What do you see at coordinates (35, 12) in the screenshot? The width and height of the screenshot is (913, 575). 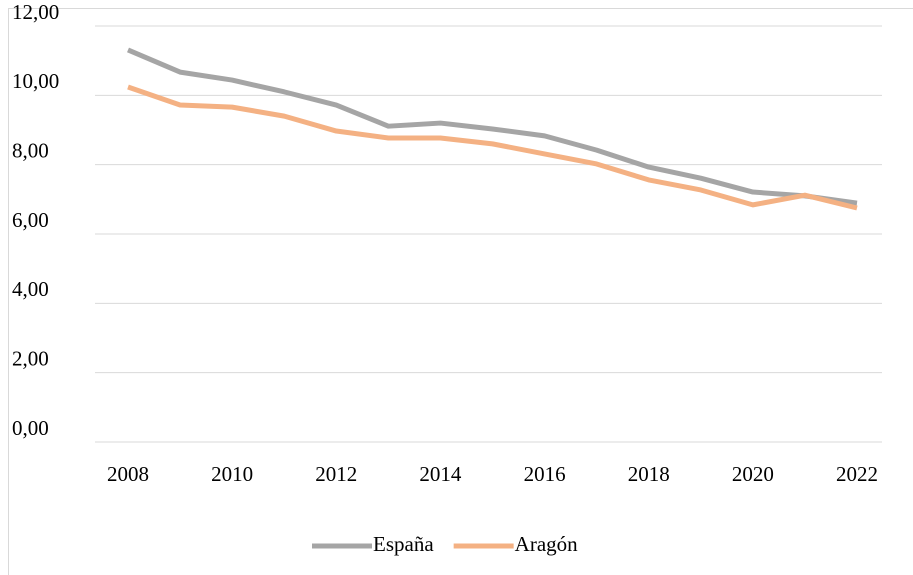 I see `y-tick-label: 12,00` at bounding box center [35, 12].